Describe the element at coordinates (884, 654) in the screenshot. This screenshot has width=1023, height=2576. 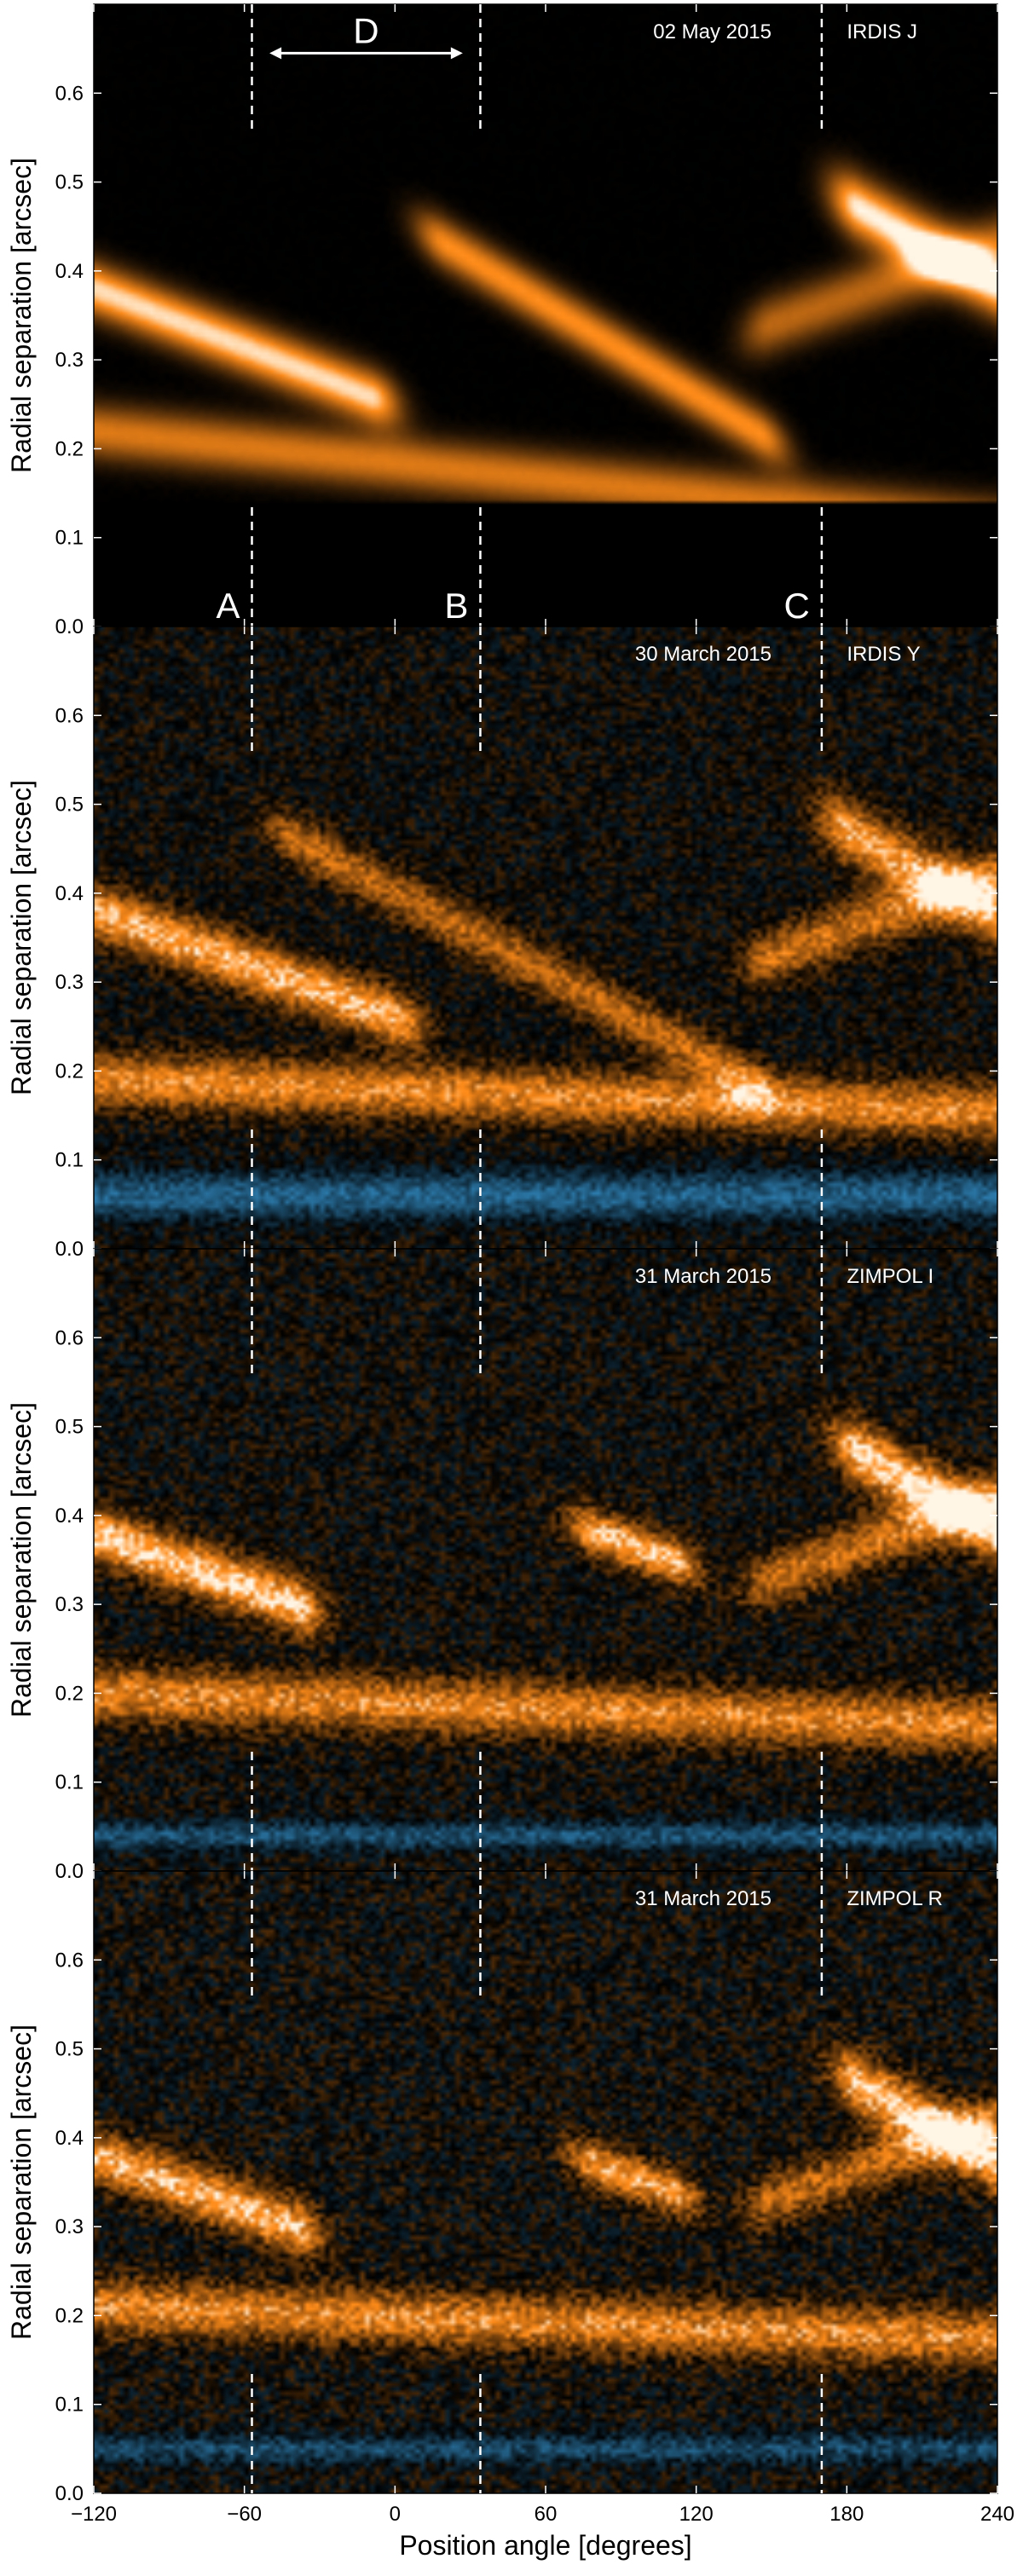
I see `panel-instrument: IRDIS Y` at that location.